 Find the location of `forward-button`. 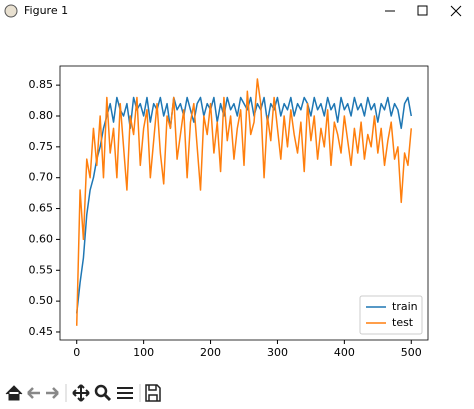

forward-button is located at coordinates (52, 393).